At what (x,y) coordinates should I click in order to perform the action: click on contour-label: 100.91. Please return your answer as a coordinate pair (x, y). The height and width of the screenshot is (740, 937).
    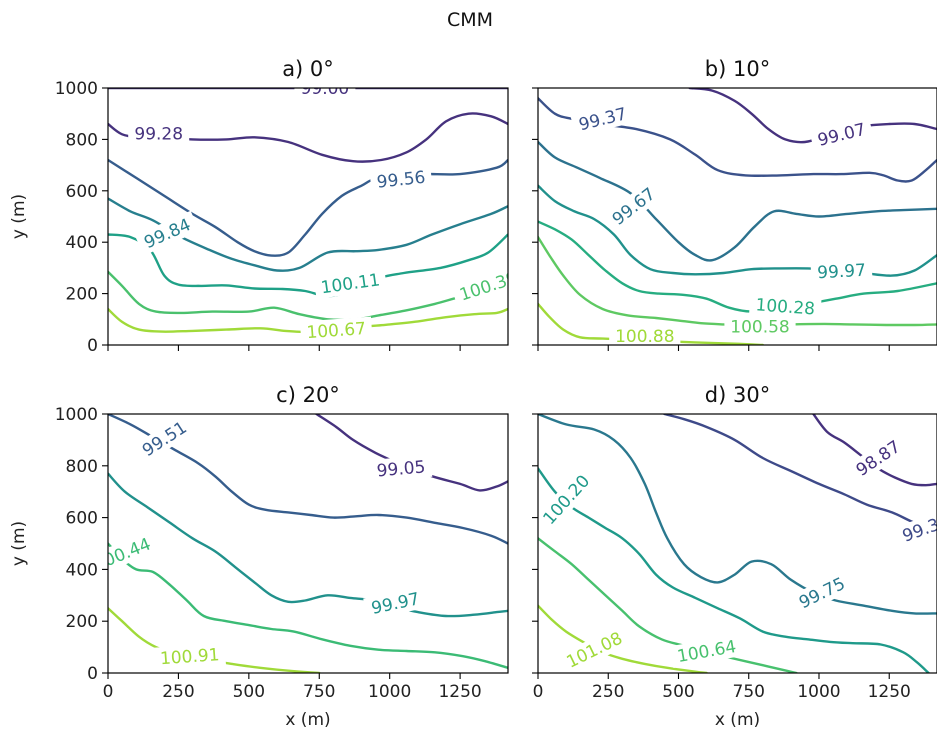
    Looking at the image, I should click on (189, 657).